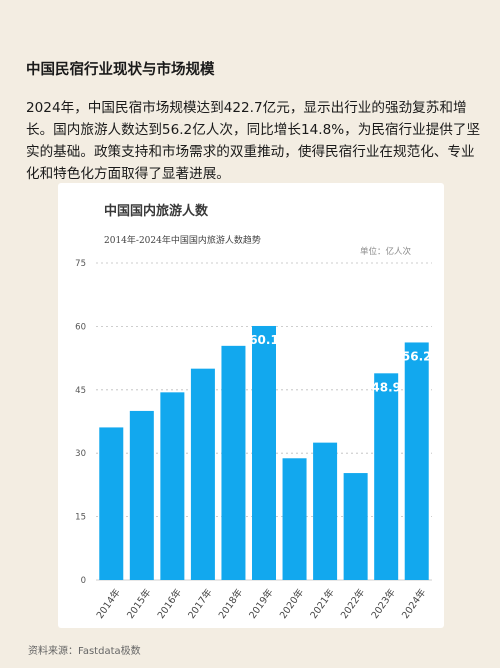 This screenshot has height=668, width=500. Describe the element at coordinates (156, 211) in the screenshot. I see `chart-title: 中国国内旅游人数` at that location.